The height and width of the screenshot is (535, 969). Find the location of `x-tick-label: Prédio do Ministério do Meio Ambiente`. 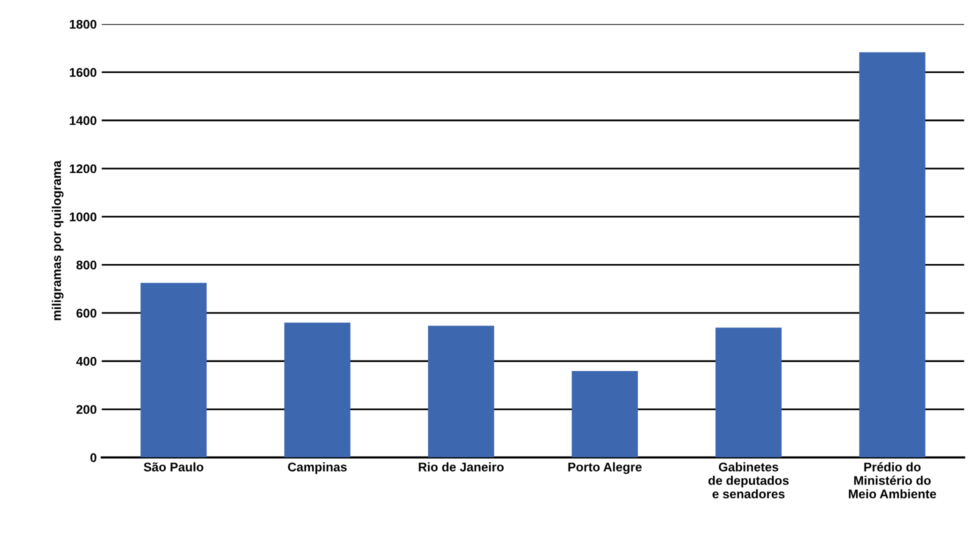

x-tick-label: Prédio do Ministério do Meio Ambiente is located at coordinates (892, 480).